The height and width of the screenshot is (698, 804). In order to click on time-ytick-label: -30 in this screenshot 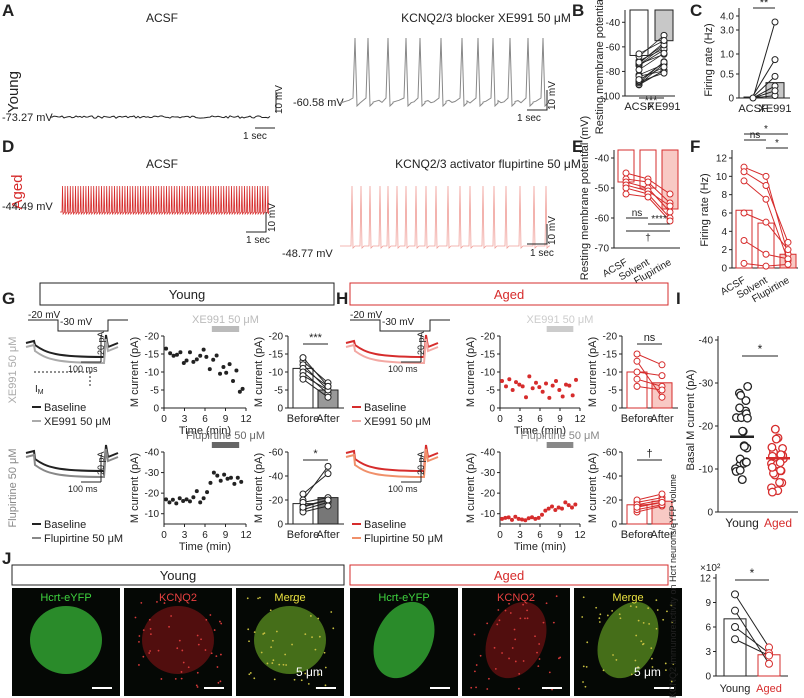, I will do `click(488, 473)`.